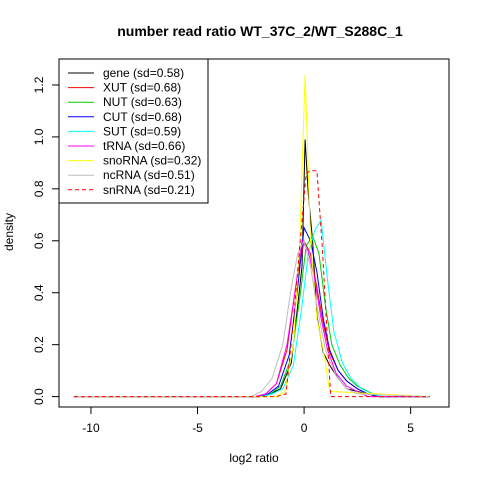 This screenshot has width=480, height=480. I want to click on legend-label: gene (sd=0.58), so click(143, 73).